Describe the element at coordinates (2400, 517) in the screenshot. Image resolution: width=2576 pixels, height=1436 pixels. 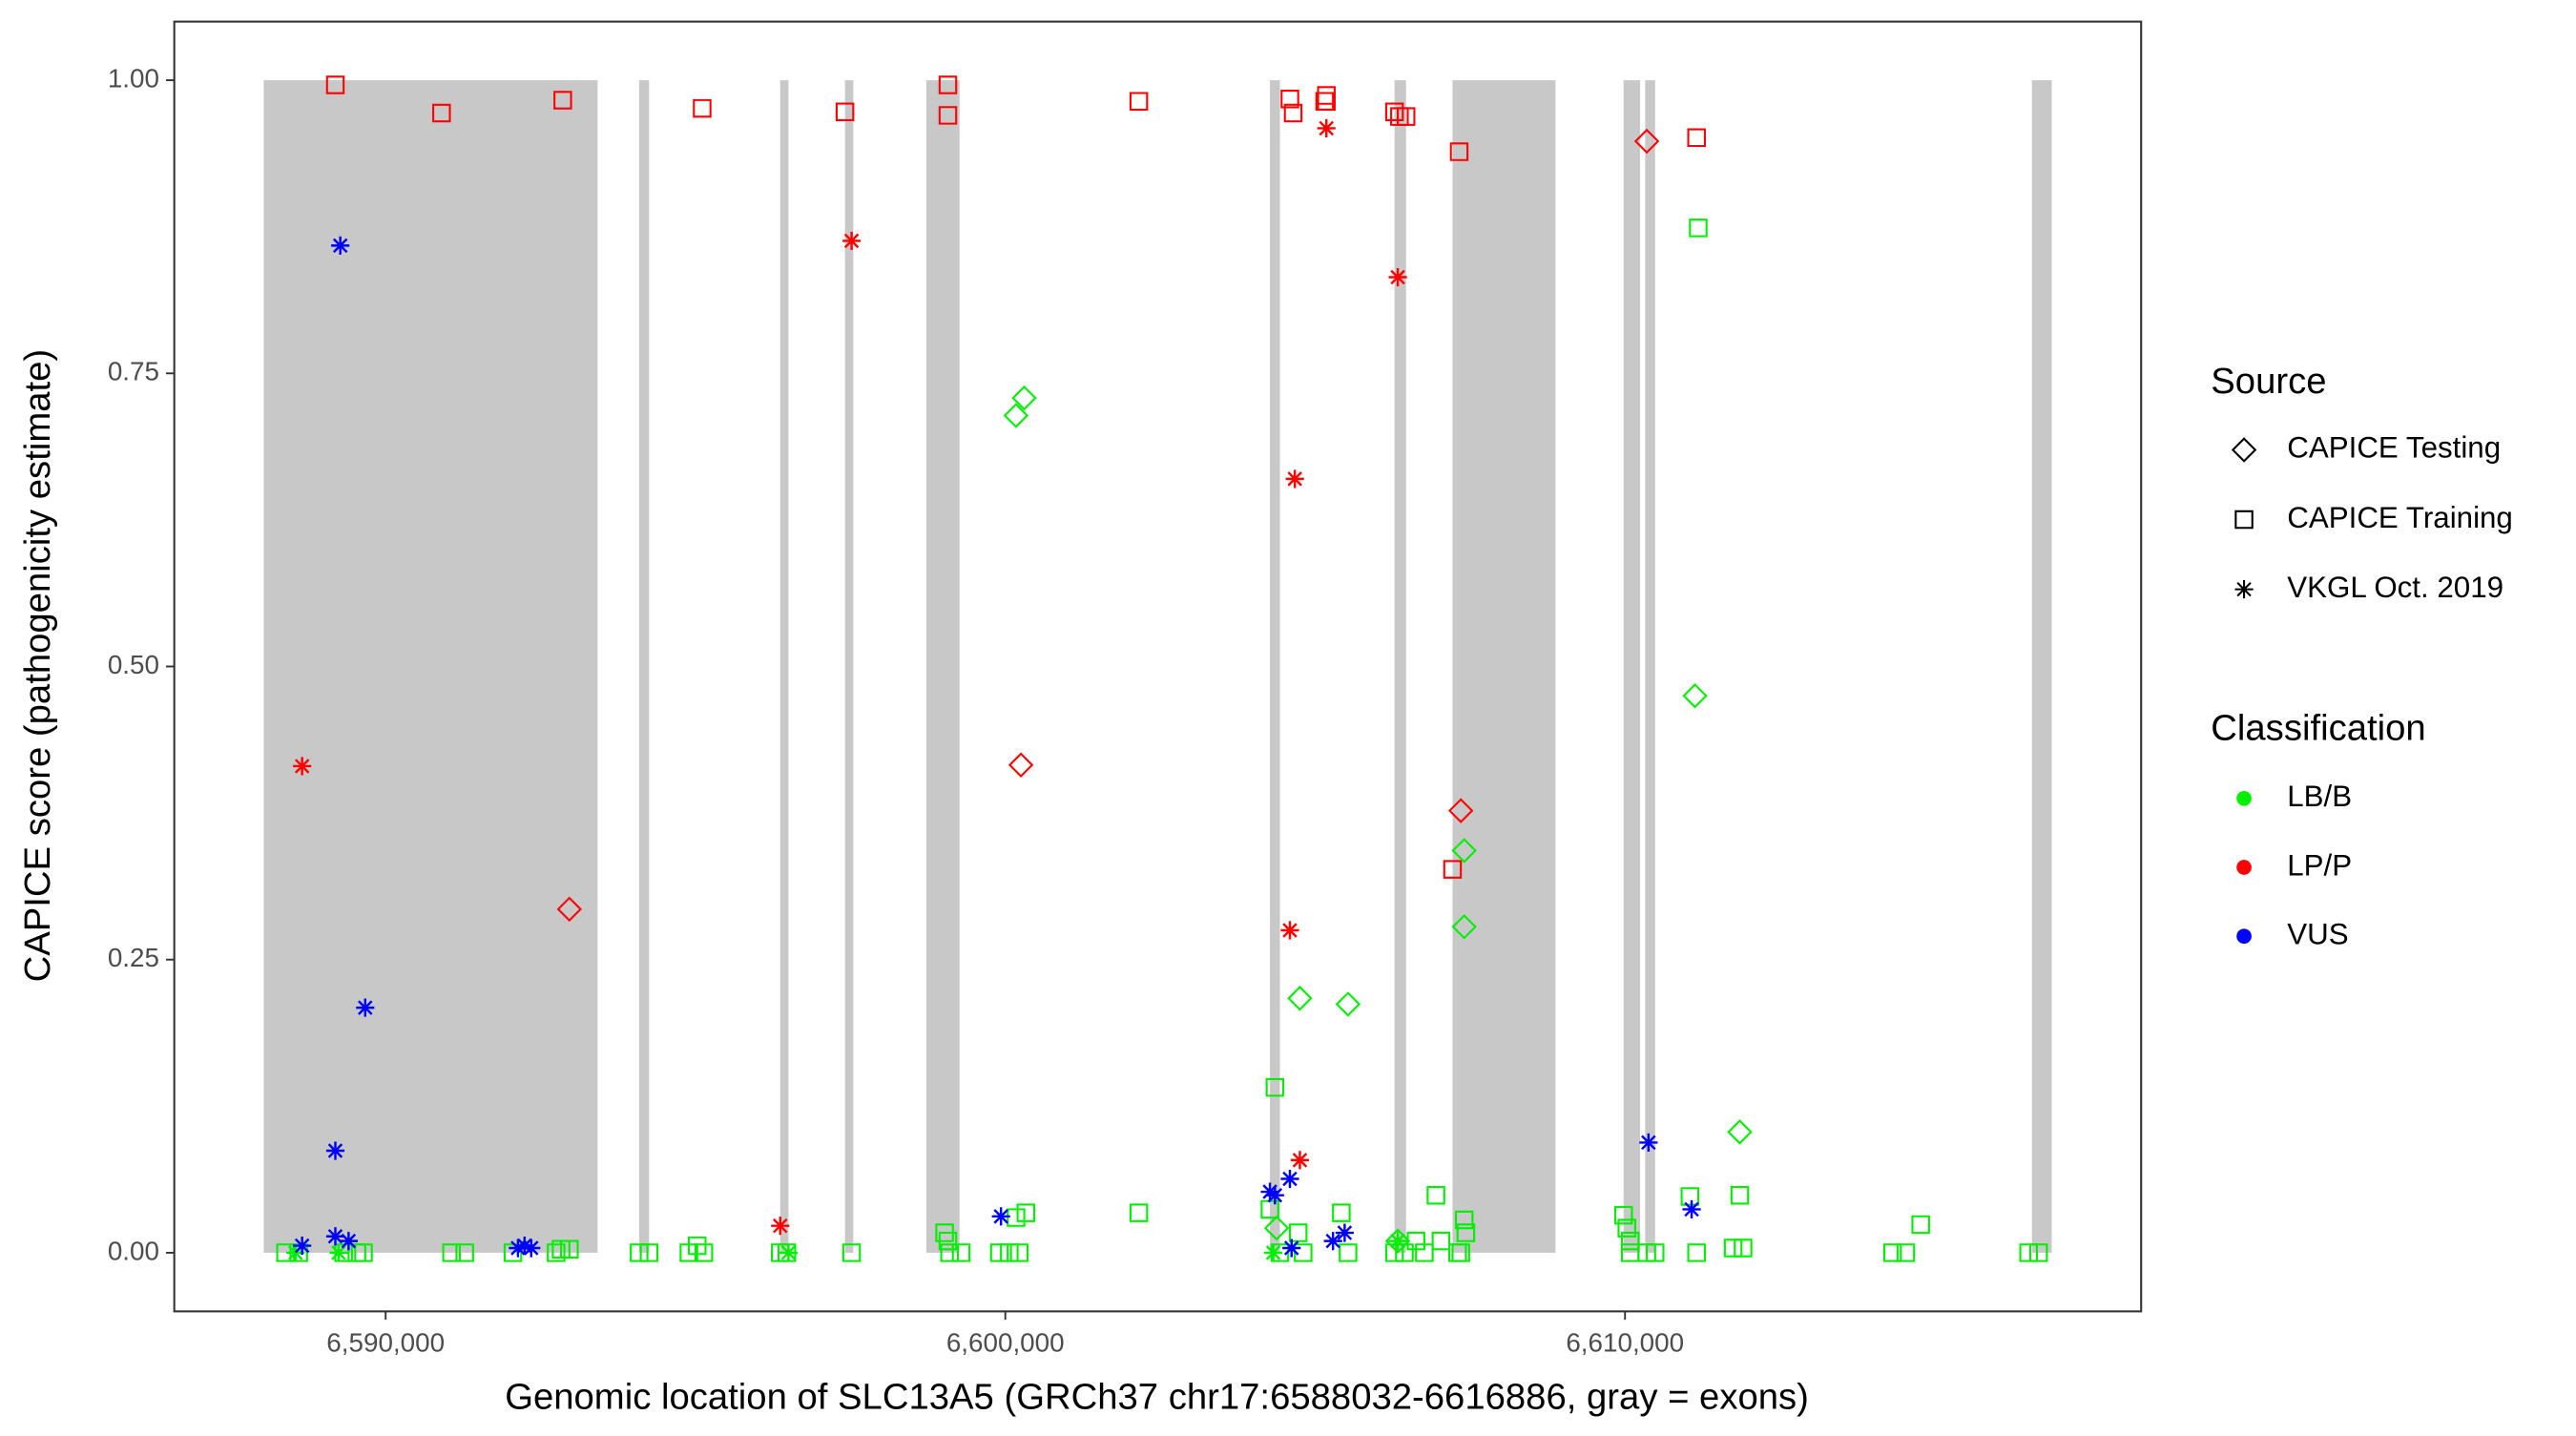
I see `legend-label: CAPICE Training` at that location.